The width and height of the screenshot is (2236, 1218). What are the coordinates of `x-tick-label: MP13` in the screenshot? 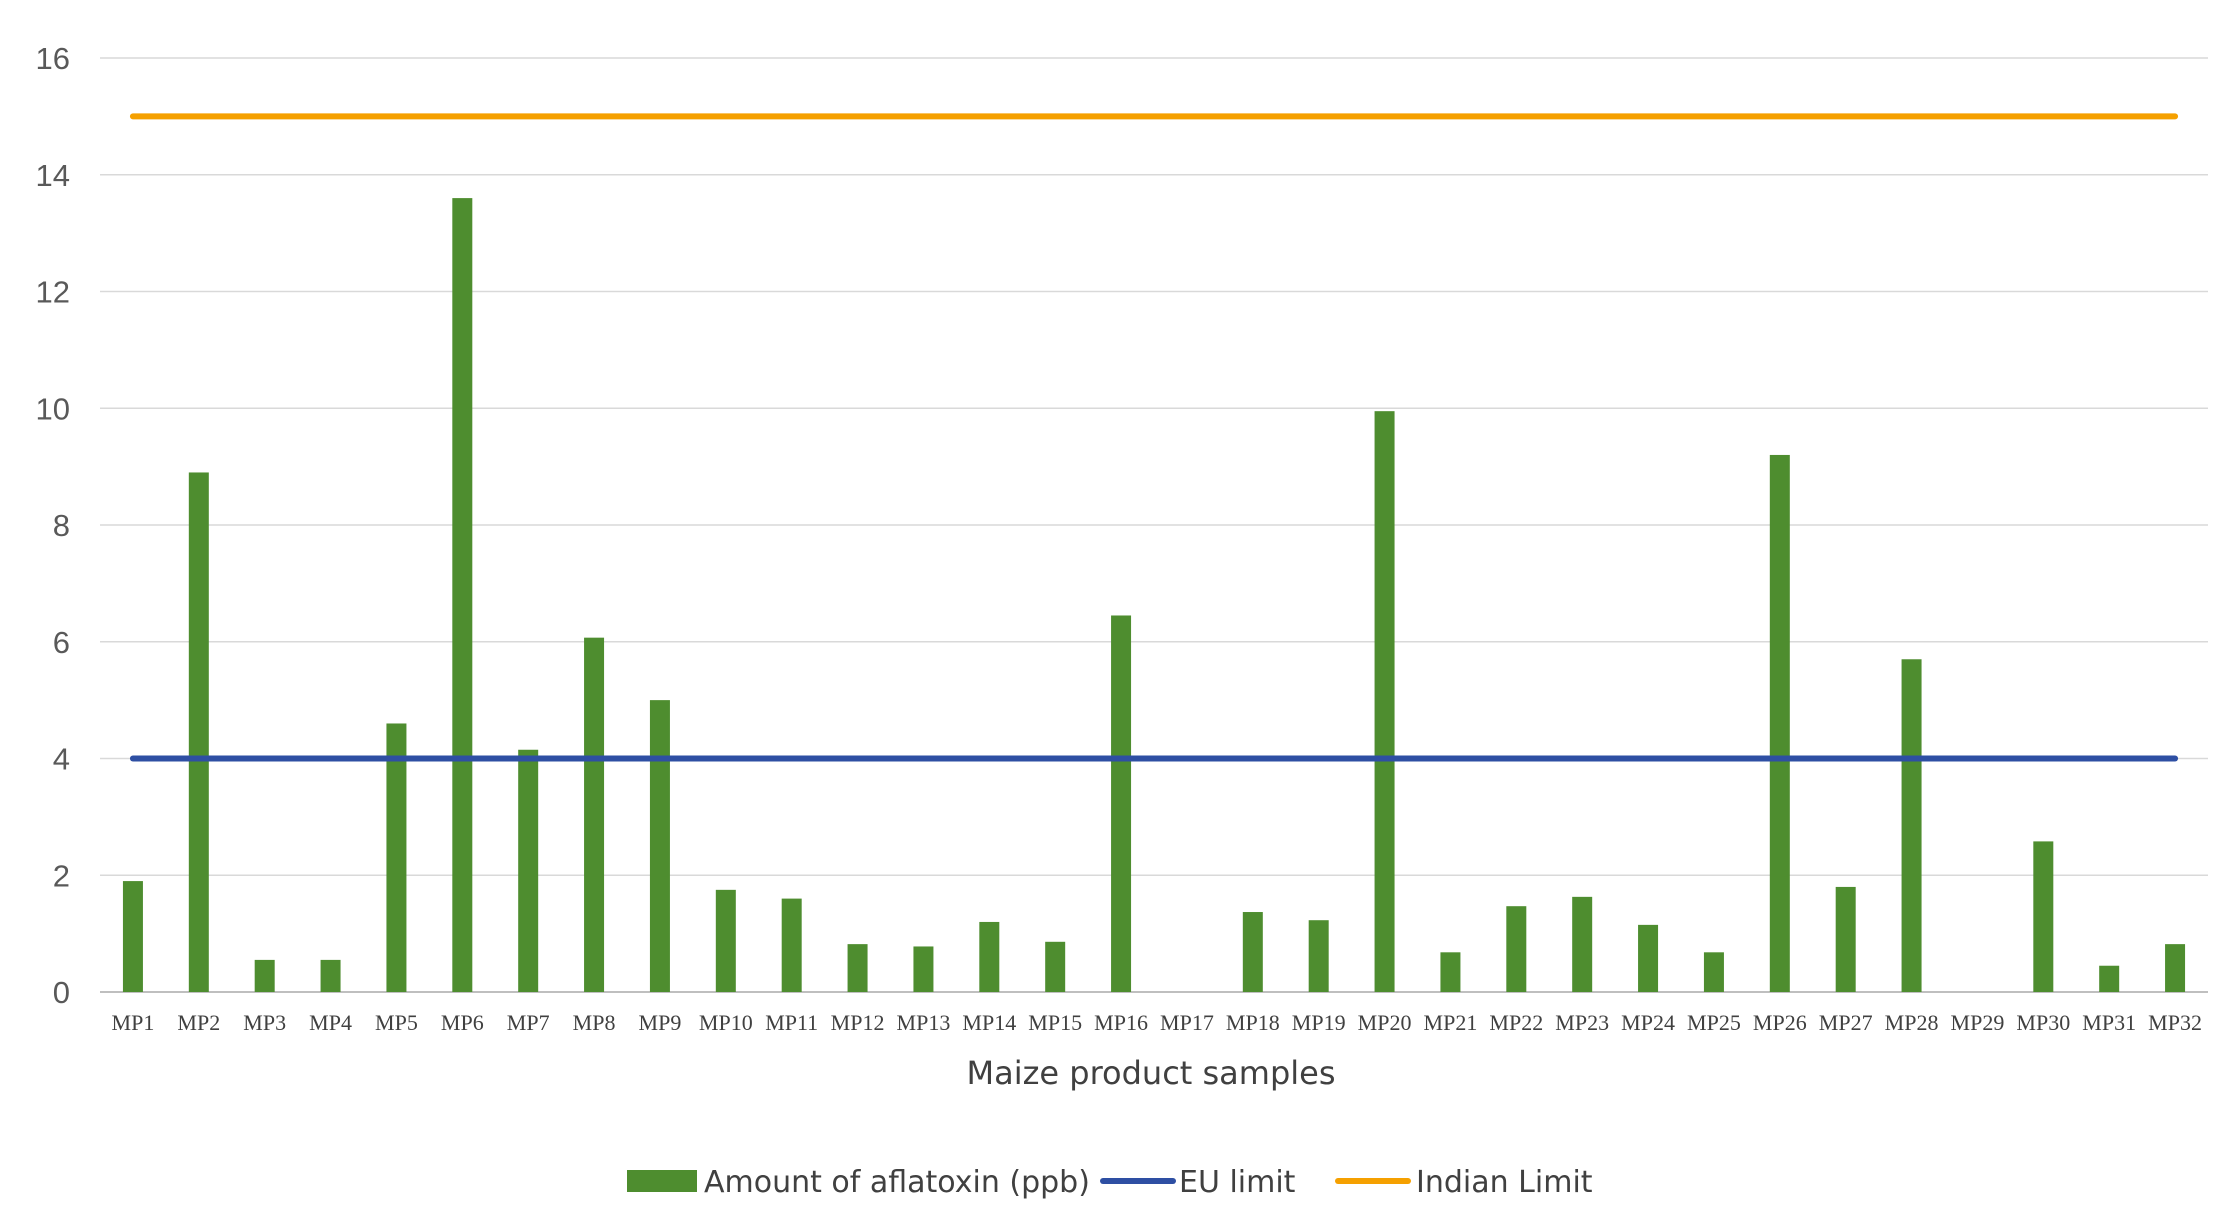 It's located at (924, 1022).